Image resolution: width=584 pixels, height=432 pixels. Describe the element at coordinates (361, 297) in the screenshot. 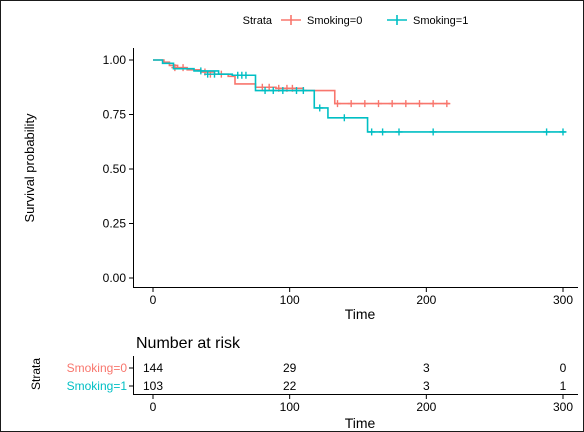

I see `x-ticks: 0 100 200 300` at that location.